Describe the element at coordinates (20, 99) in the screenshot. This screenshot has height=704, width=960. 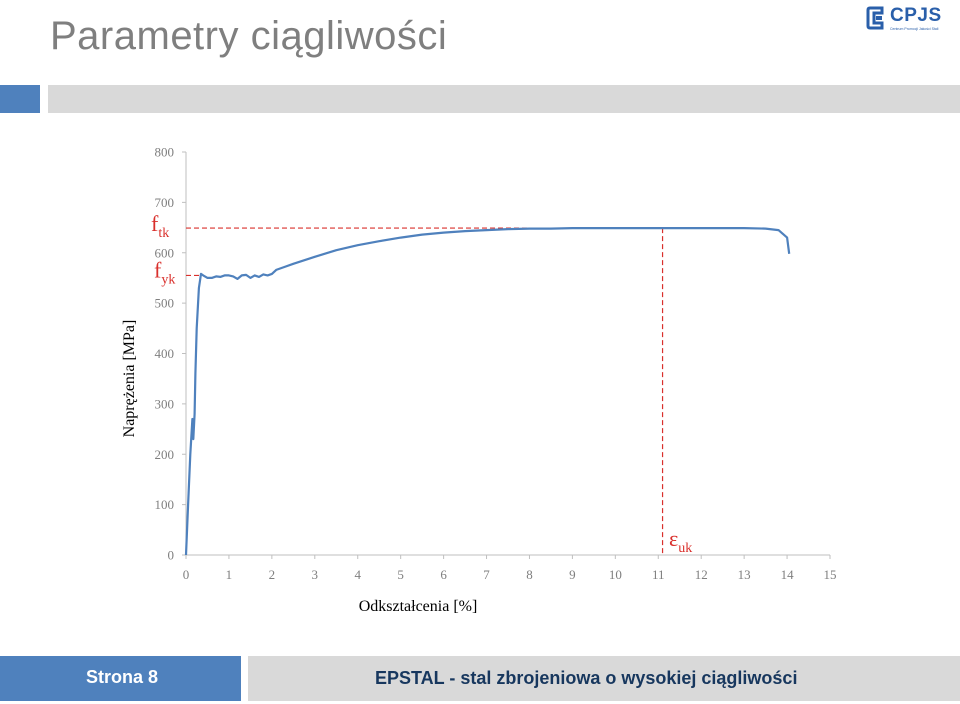
I see `header-accent-block` at that location.